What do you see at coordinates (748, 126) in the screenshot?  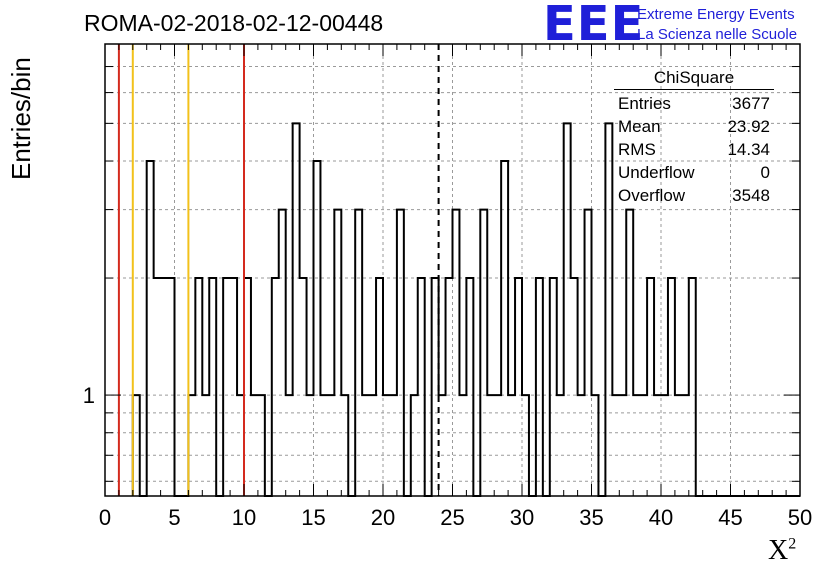 I see `stats-value: 23.92` at bounding box center [748, 126].